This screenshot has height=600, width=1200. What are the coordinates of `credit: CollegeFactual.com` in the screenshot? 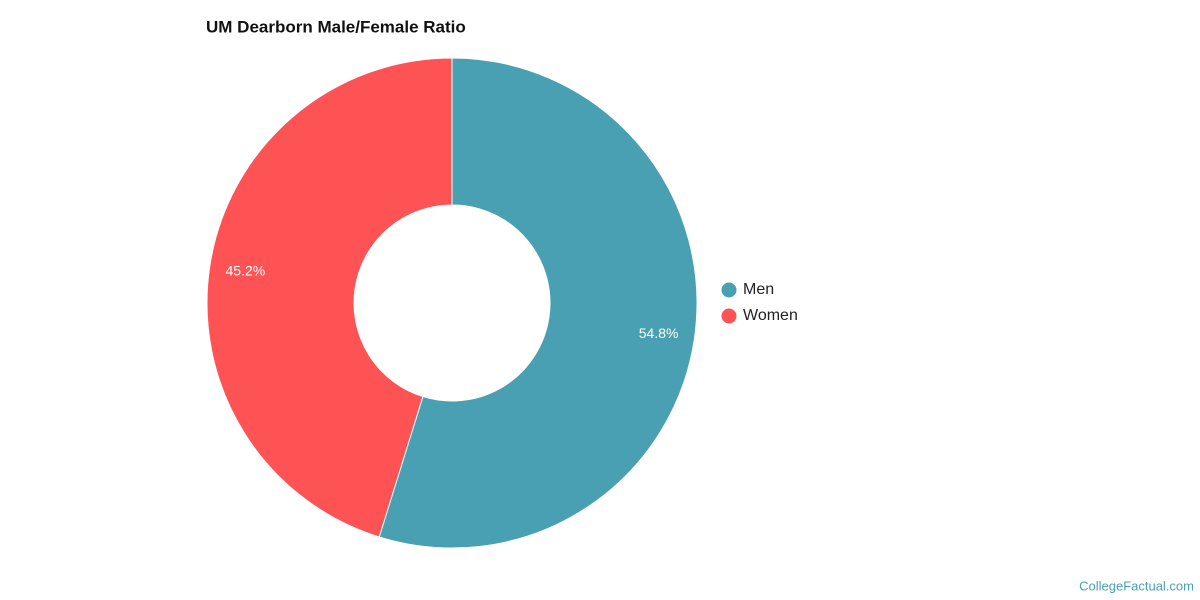 It's located at (1136, 585).